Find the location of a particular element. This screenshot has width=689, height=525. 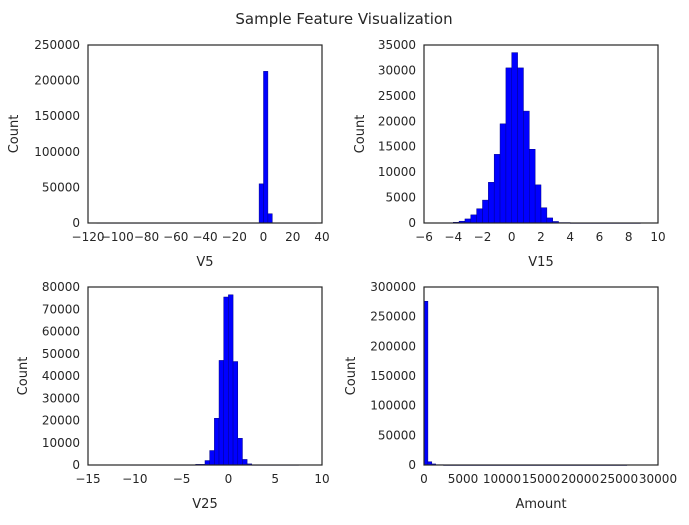

x-axis-label: Amount is located at coordinates (540, 504).